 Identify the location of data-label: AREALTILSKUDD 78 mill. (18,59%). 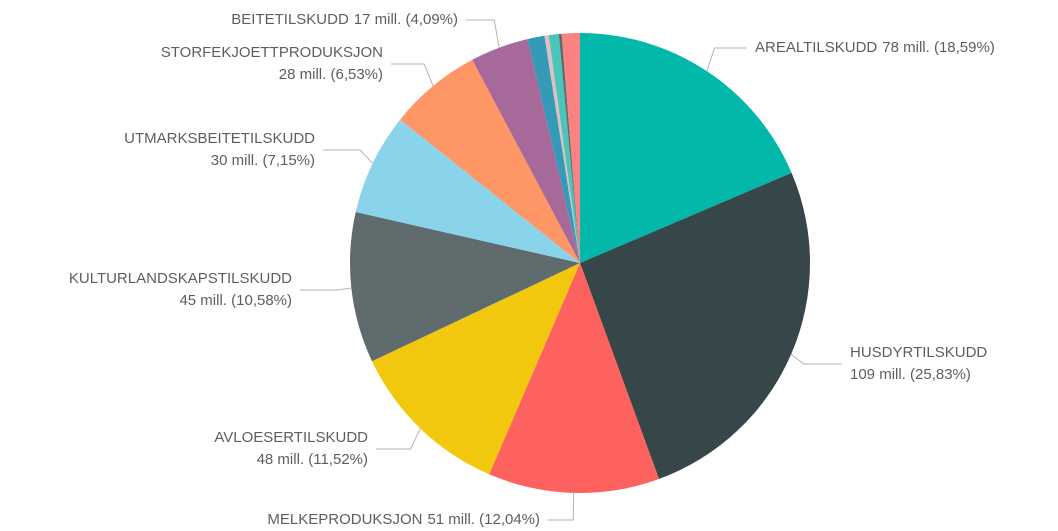
(875, 47).